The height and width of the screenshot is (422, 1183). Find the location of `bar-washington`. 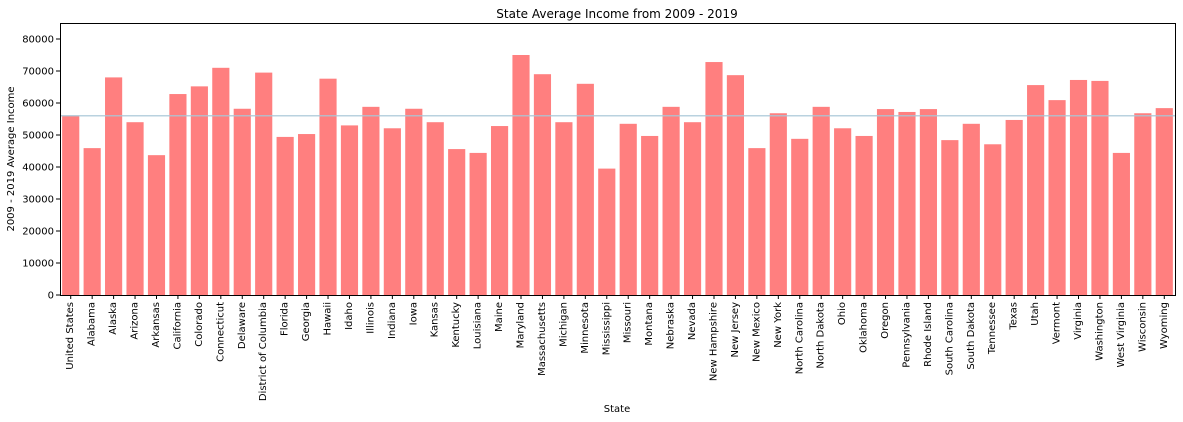

bar-washington is located at coordinates (1100, 187).